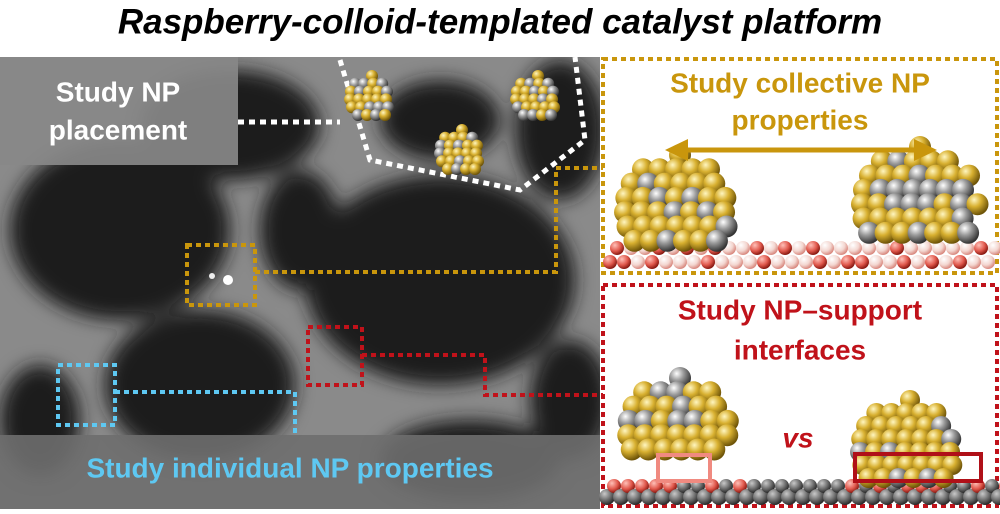 Image resolution: width=1000 pixels, height=514 pixels. I want to click on individual-label: Study individual NP properties, so click(289, 467).